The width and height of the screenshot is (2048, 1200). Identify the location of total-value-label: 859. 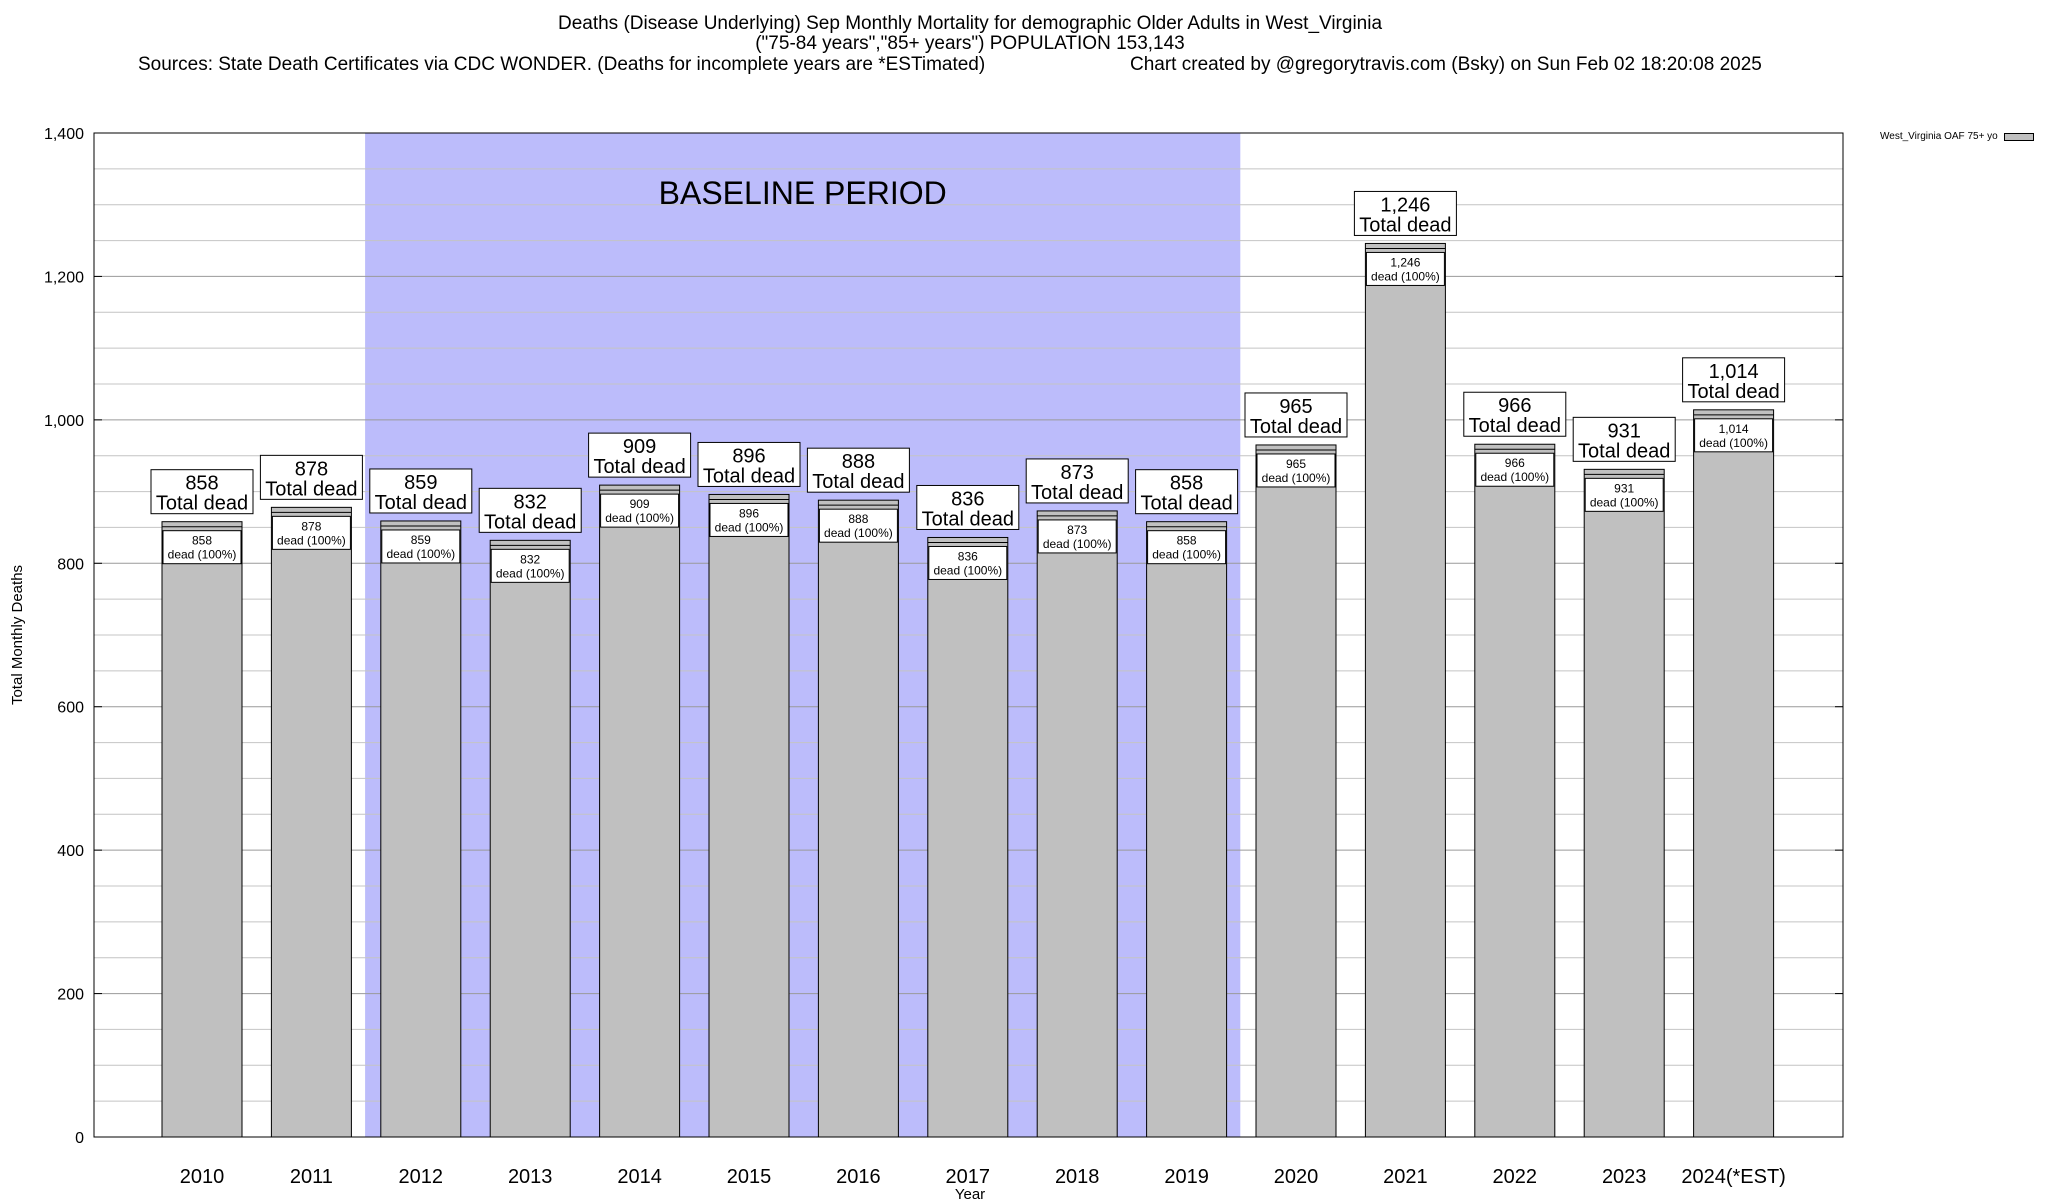
(420, 483).